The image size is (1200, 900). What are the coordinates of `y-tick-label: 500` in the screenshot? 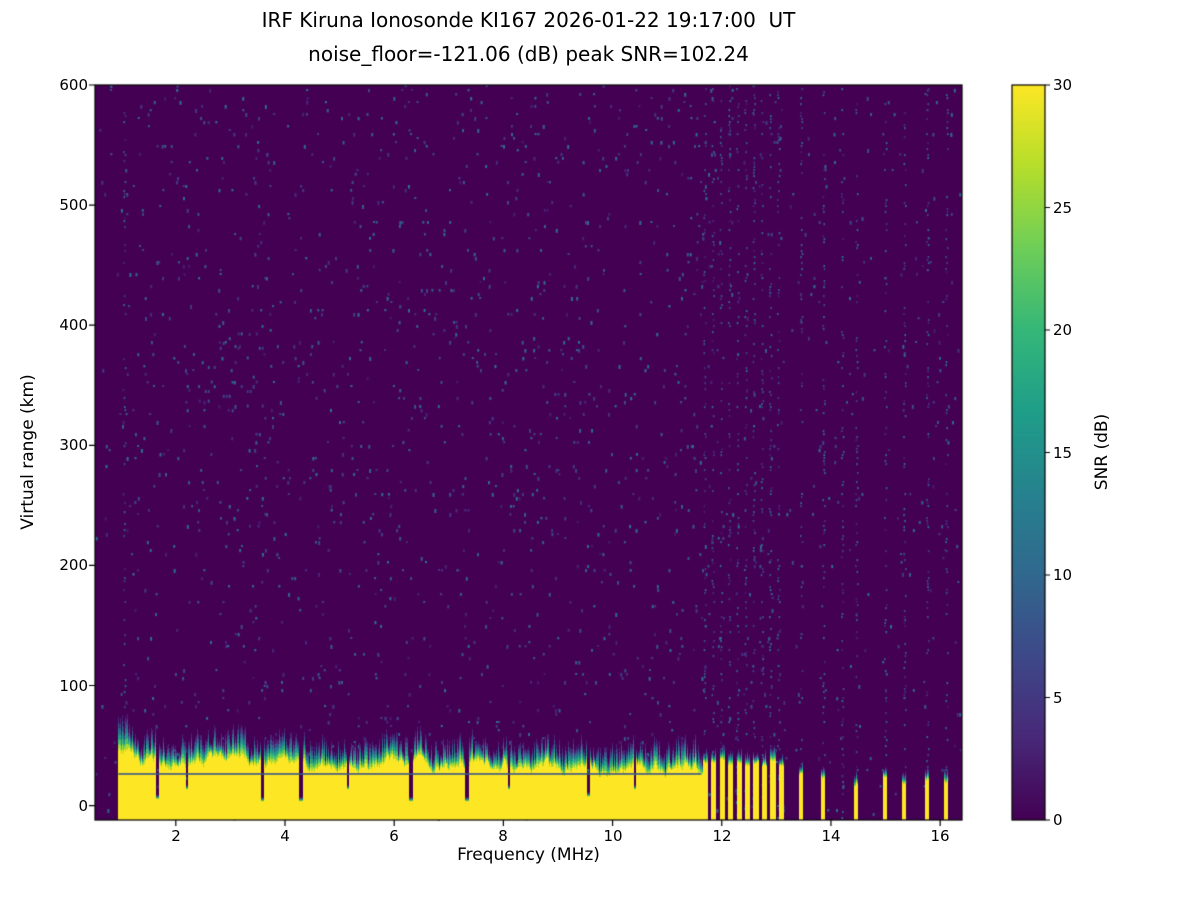 It's located at (73, 205).